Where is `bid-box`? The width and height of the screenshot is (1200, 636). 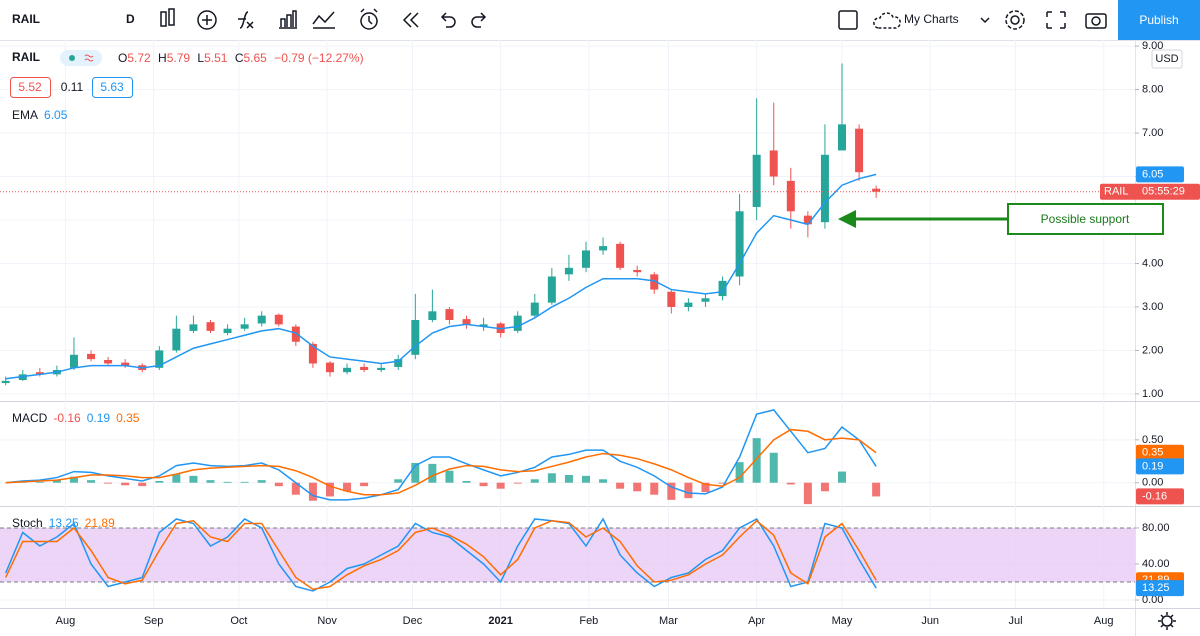 bid-box is located at coordinates (30, 87).